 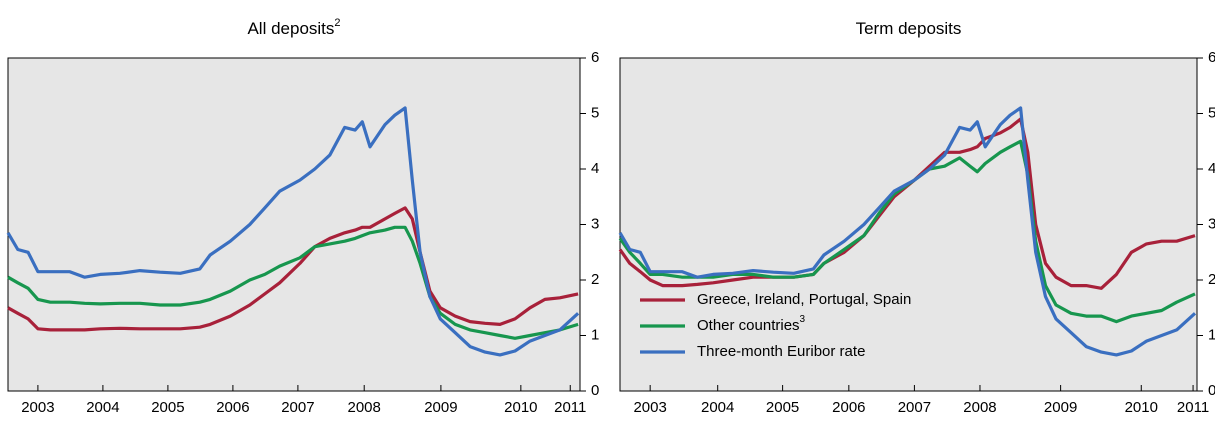 I want to click on legend-text: Three-month Euribor rate, so click(x=781, y=351).